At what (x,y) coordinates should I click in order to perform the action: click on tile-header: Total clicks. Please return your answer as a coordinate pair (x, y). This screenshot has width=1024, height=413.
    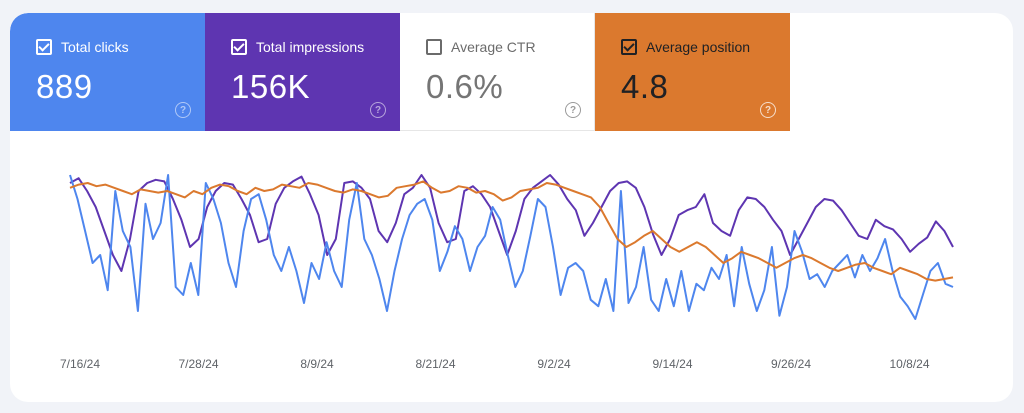
    Looking at the image, I should click on (120, 47).